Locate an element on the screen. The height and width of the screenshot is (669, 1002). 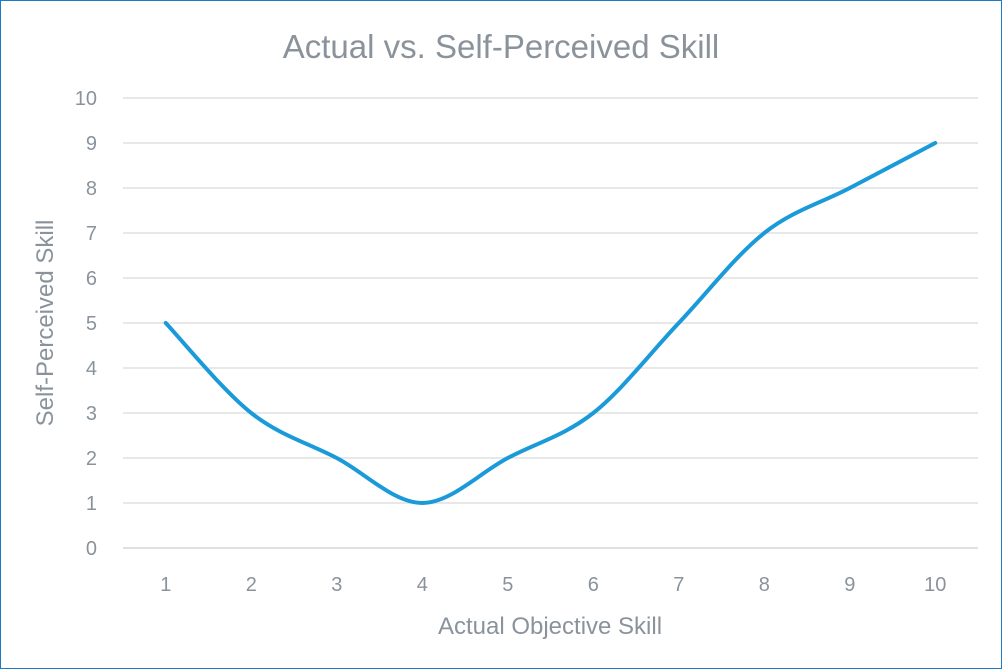
y-axis-label: Self-Perceived Skill is located at coordinates (45, 323).